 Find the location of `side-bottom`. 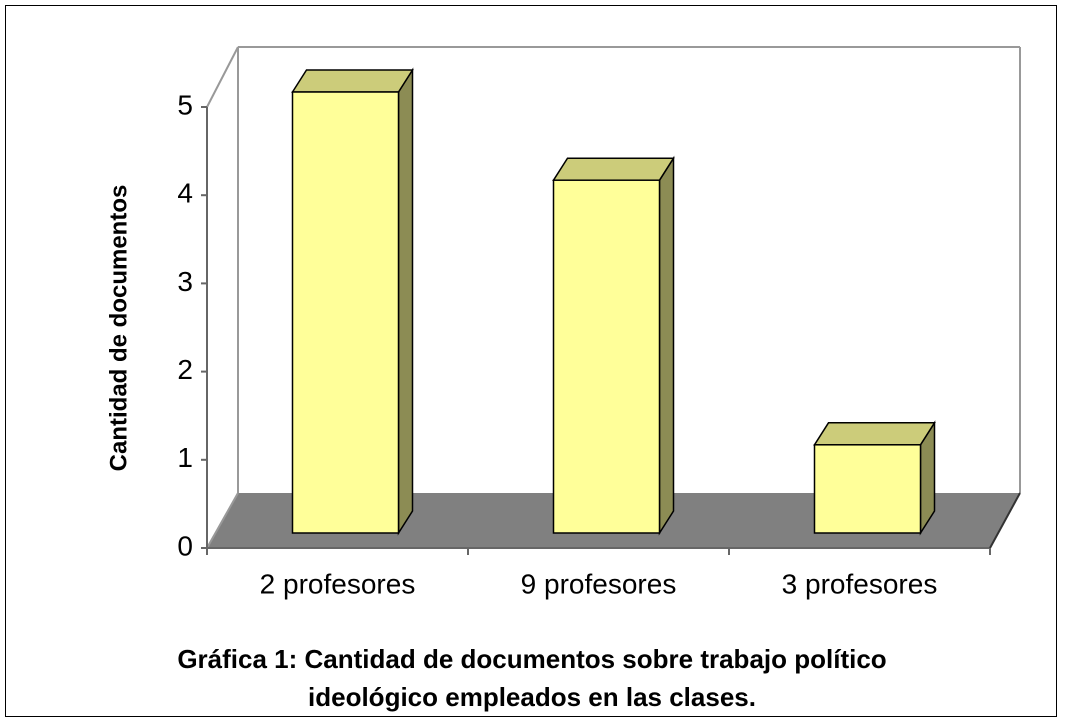

side-bottom is located at coordinates (222, 520).